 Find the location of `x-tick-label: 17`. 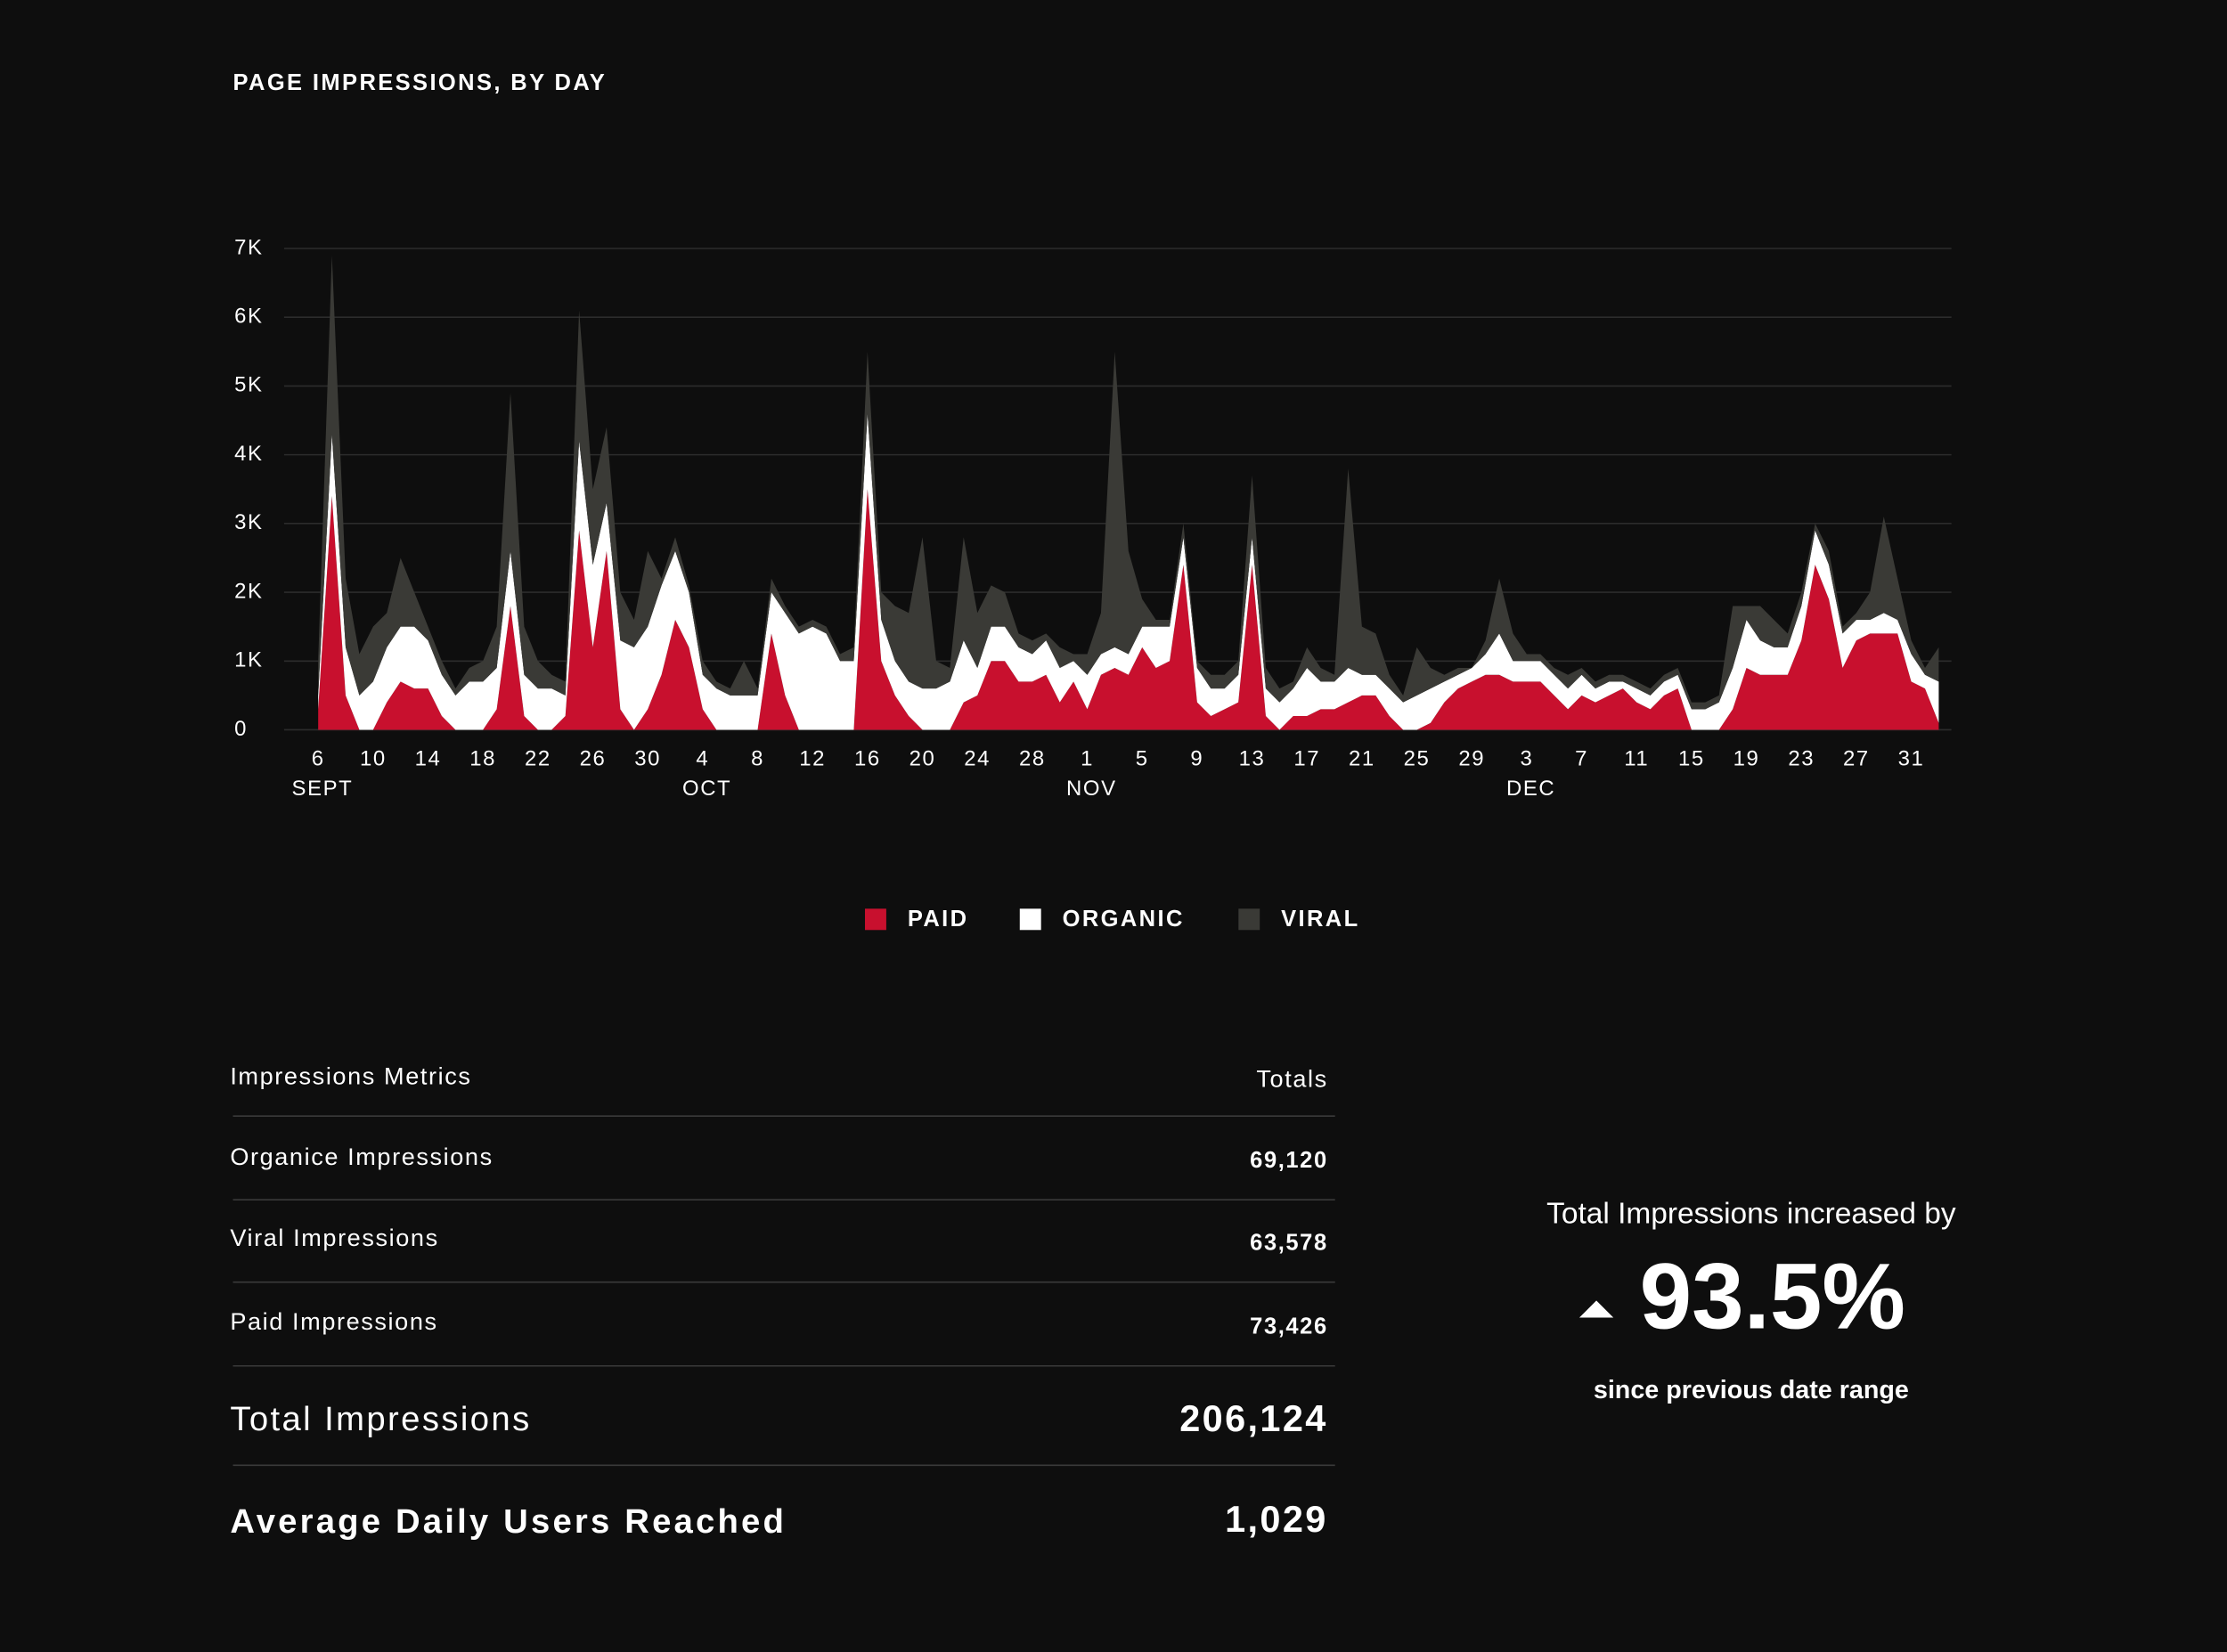

x-tick-label: 17 is located at coordinates (1306, 758).